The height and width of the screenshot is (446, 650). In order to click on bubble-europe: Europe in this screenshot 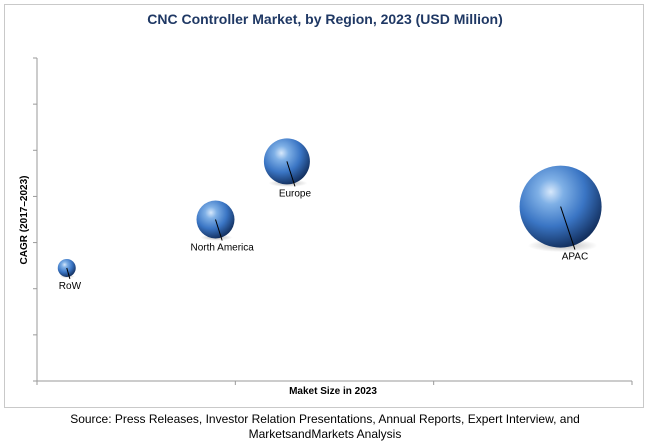, I will do `click(287, 168)`.